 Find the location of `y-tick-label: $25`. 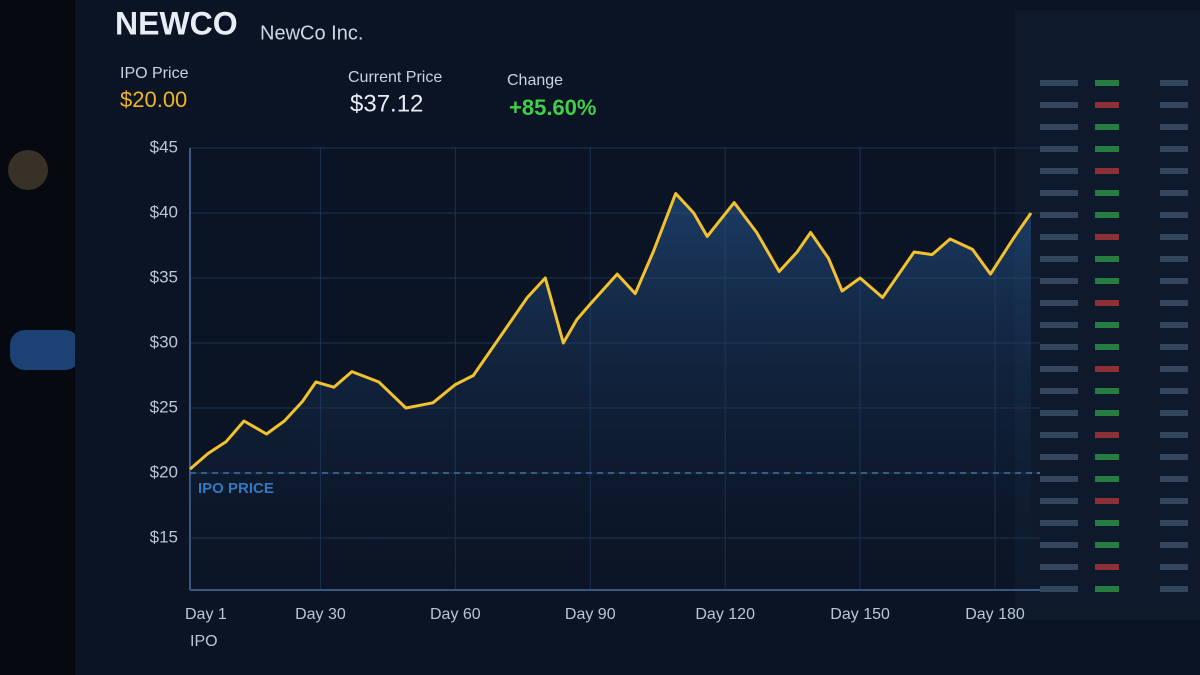

y-tick-label: $25 is located at coordinates (164, 406).